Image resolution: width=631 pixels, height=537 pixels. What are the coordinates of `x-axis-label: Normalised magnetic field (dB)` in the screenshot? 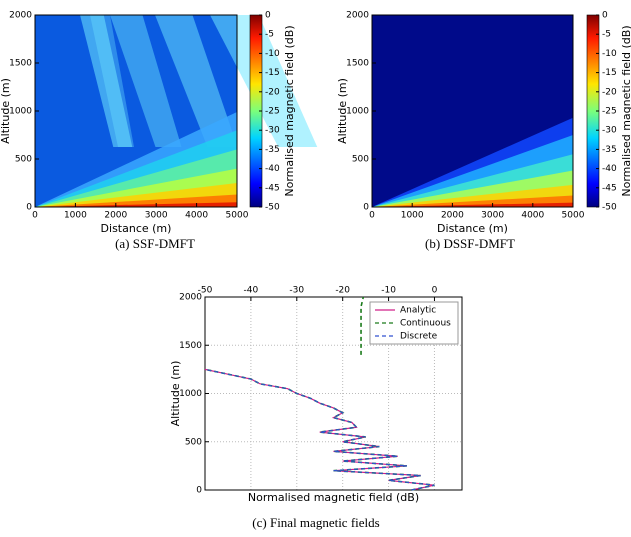 It's located at (333, 497).